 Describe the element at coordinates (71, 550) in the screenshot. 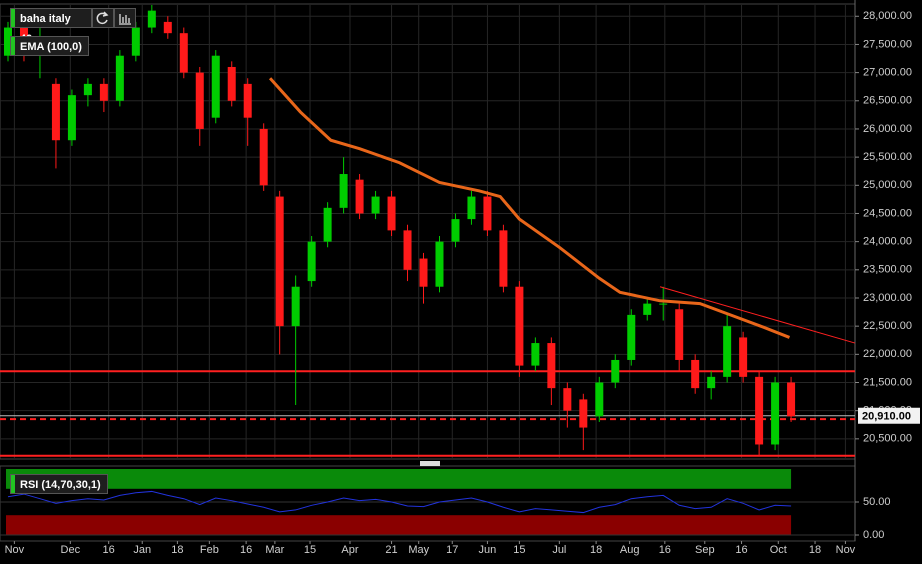

I see `x-tick-label: Dec` at that location.